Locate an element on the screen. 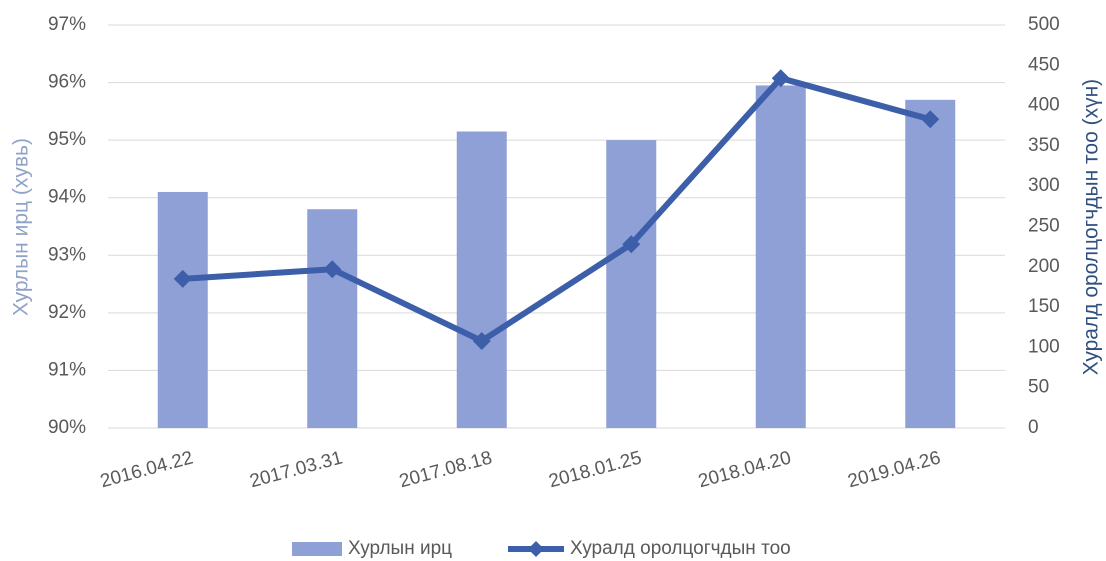 Image resolution: width=1106 pixels, height=561 pixels. y2-tick-label: 300 is located at coordinates (1044, 185).